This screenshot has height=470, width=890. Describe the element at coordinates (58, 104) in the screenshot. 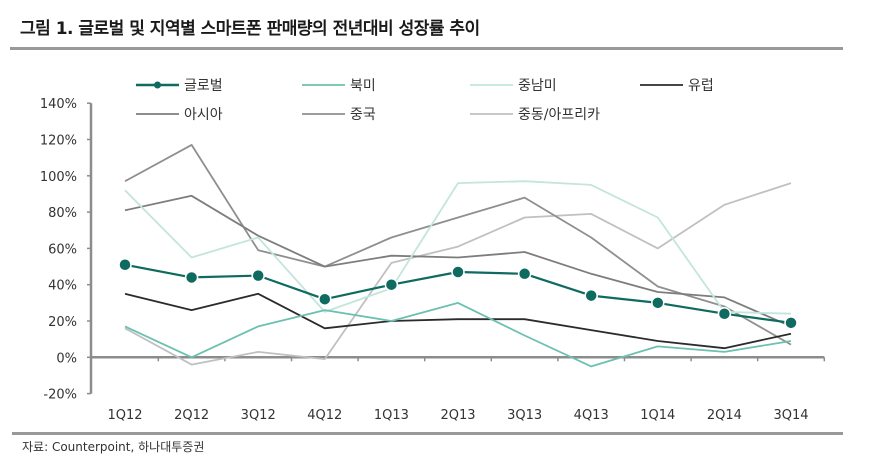

I see `y-tick-label: 140%` at that location.